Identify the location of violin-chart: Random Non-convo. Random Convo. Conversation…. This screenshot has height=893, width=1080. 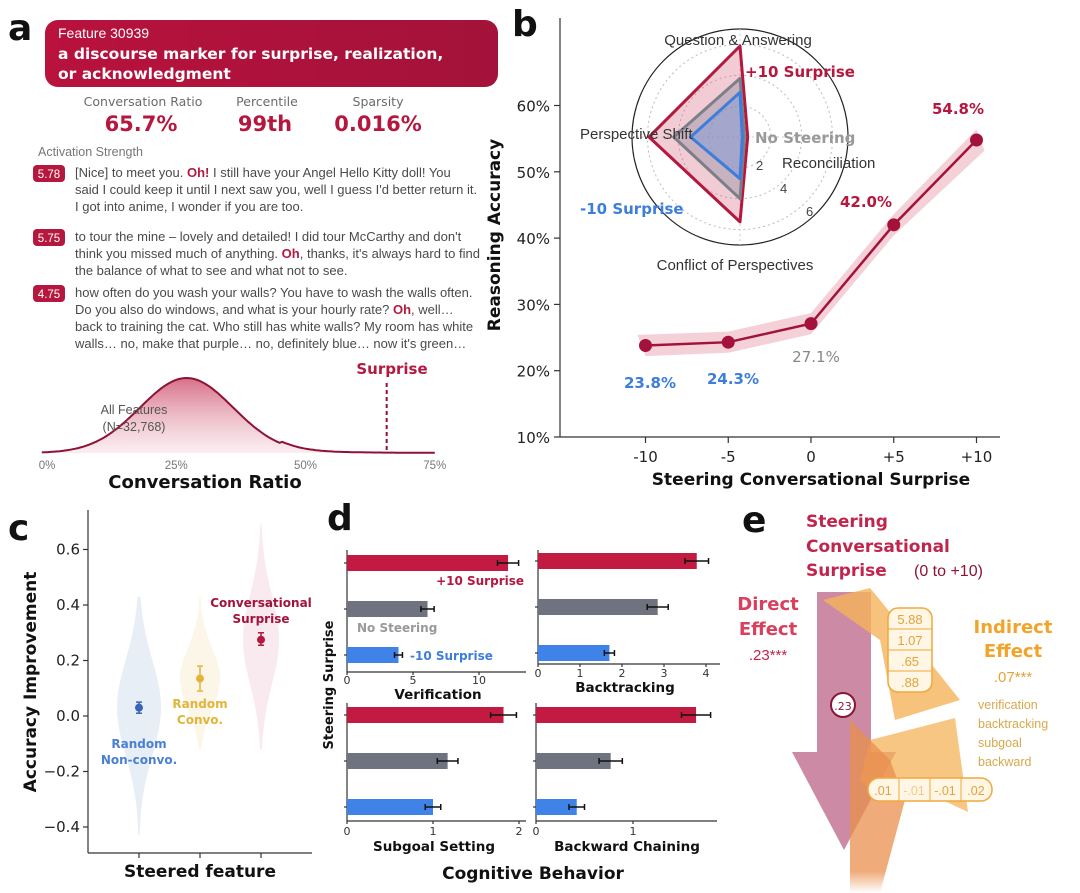
(178, 684).